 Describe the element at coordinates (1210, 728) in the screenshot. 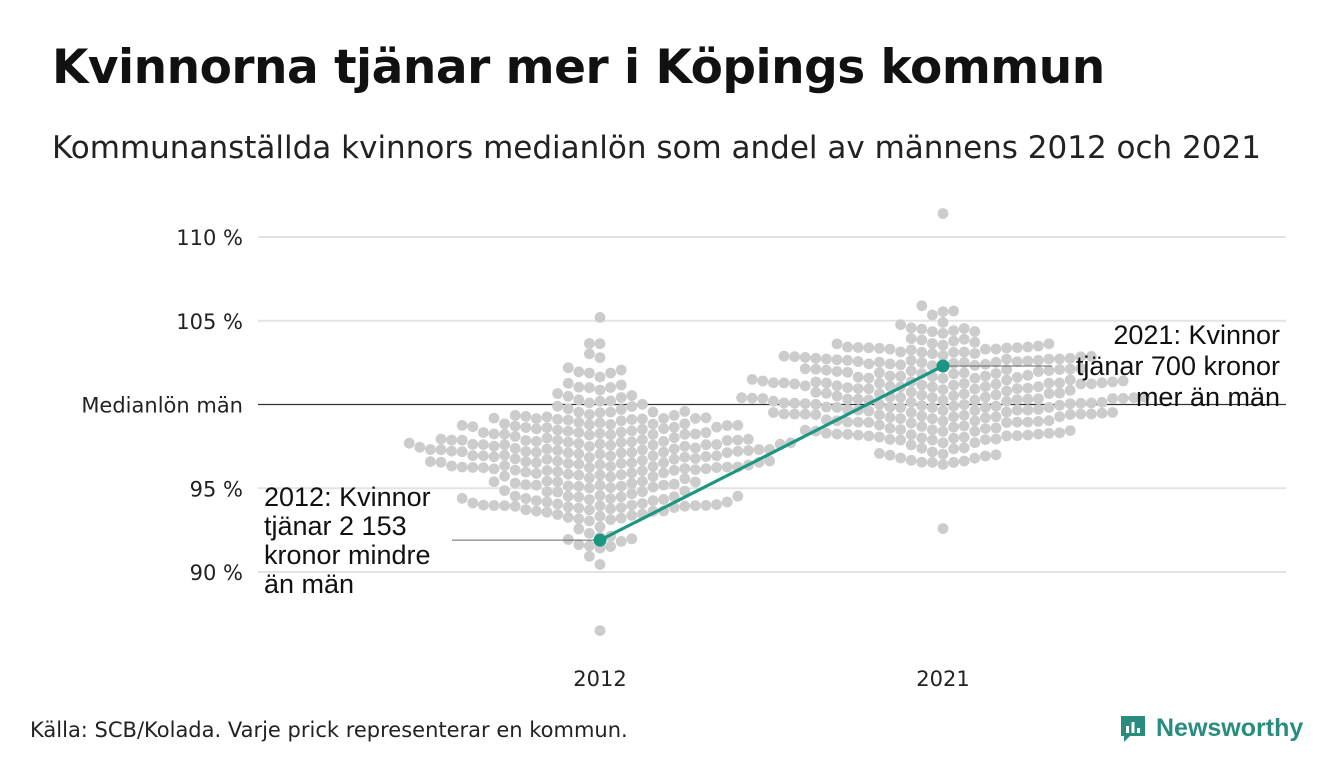

I see `brand-logo: Newsworthy` at that location.